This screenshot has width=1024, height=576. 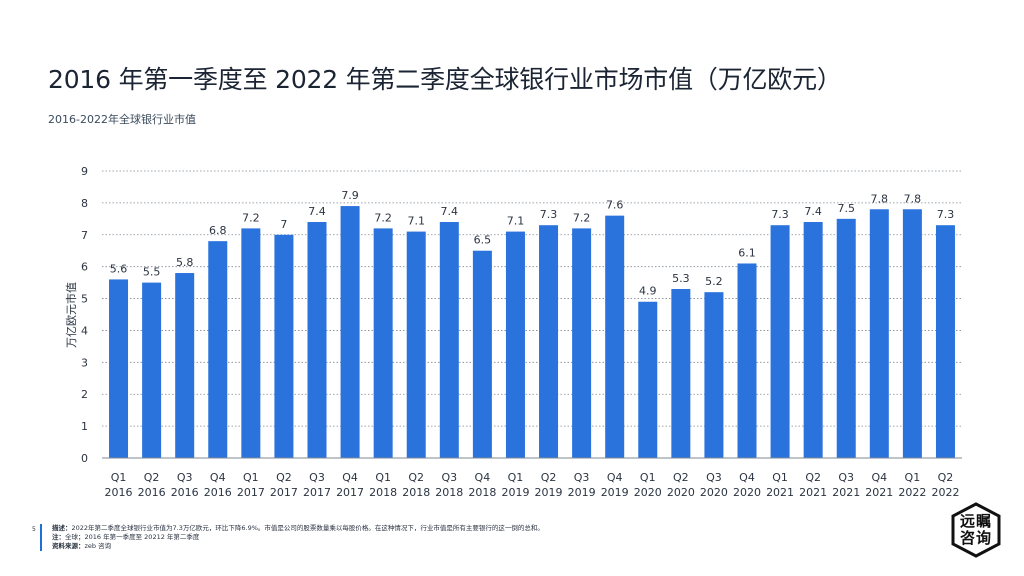 I want to click on y-tick-label: 5, so click(x=84, y=299).